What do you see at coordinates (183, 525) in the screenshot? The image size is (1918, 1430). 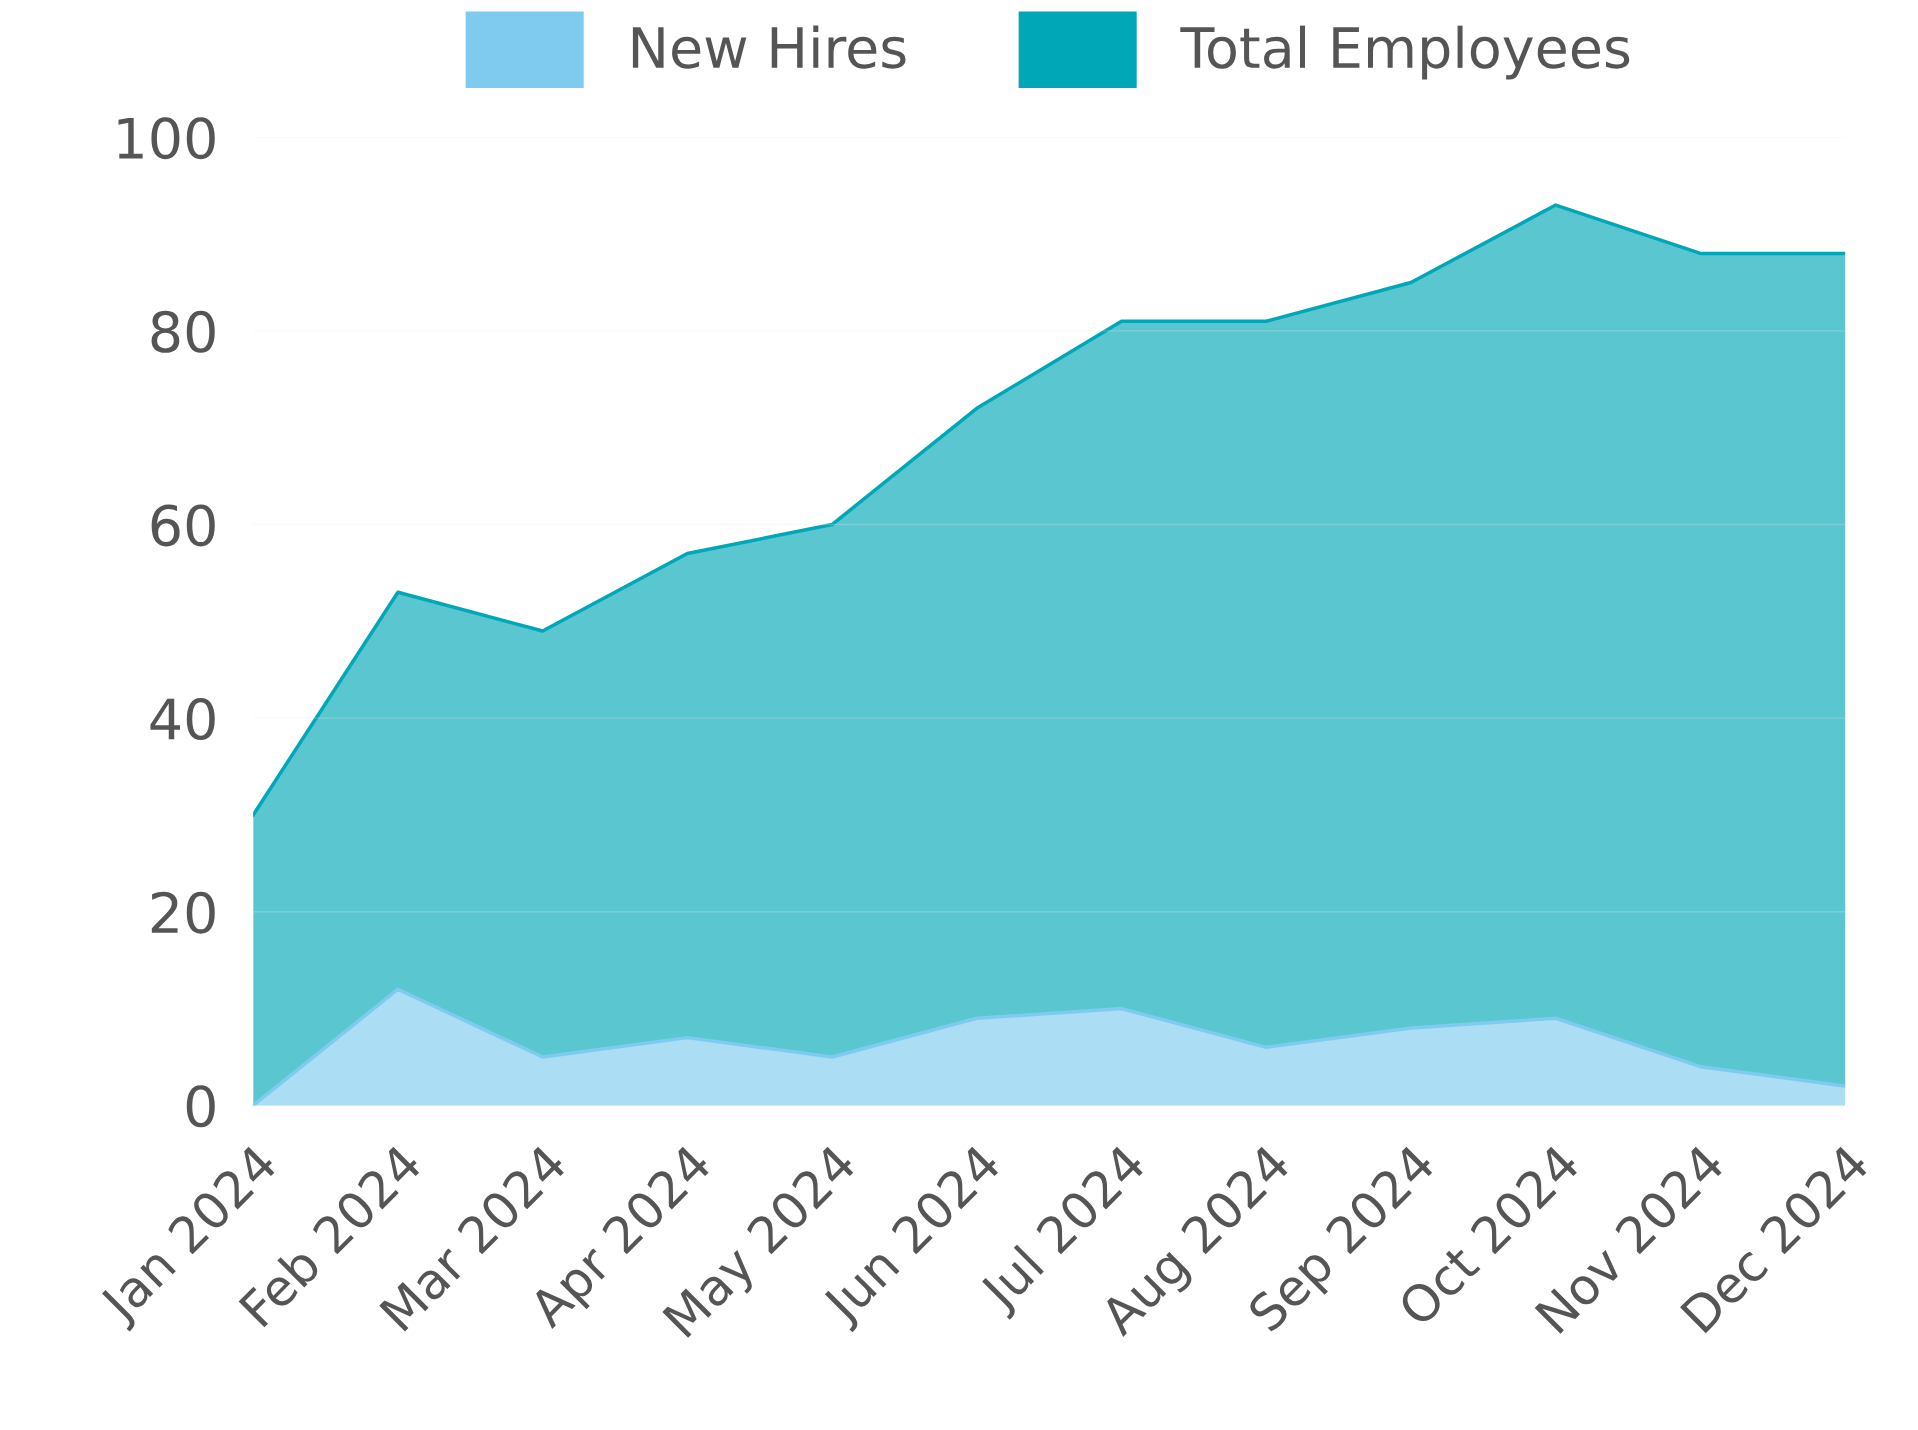 I see `y-tick-label: 60` at bounding box center [183, 525].